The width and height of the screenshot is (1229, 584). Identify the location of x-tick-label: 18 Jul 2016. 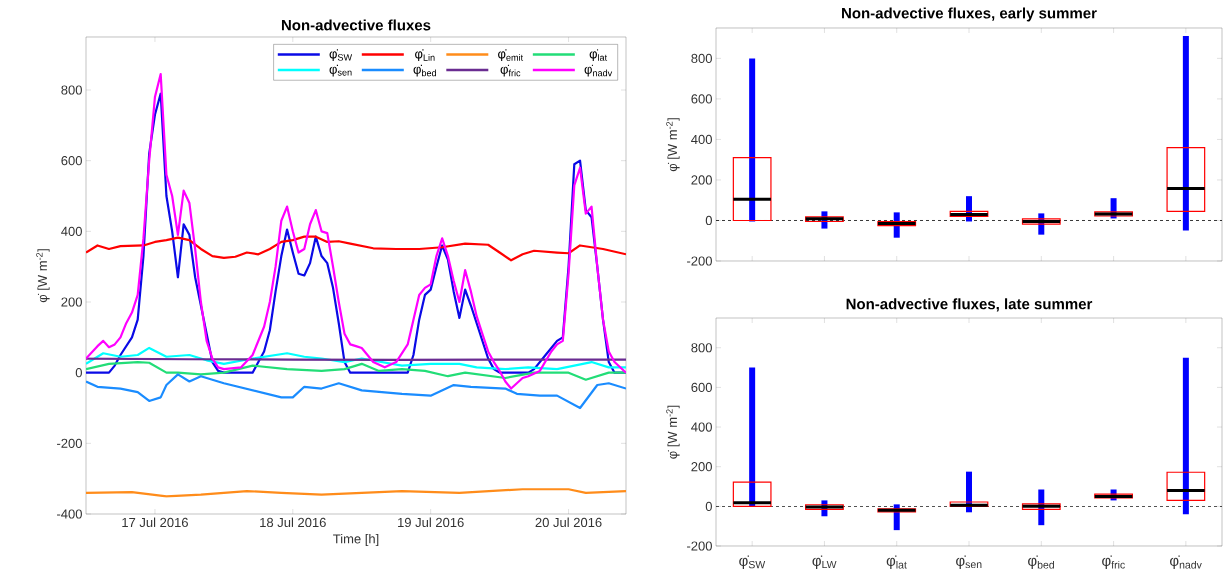
(293, 522).